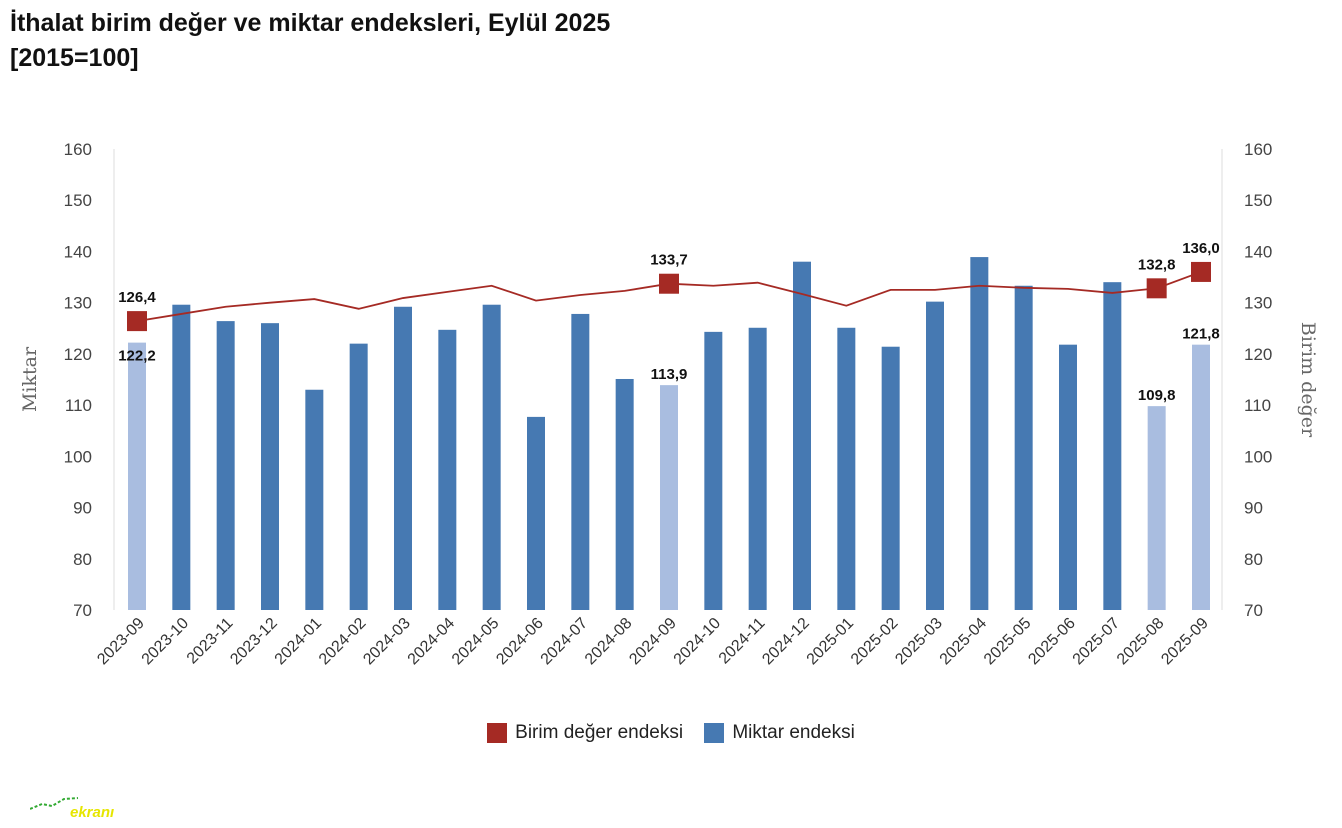  Describe the element at coordinates (1257, 405) in the screenshot. I see `y-tick-right: 110` at that location.